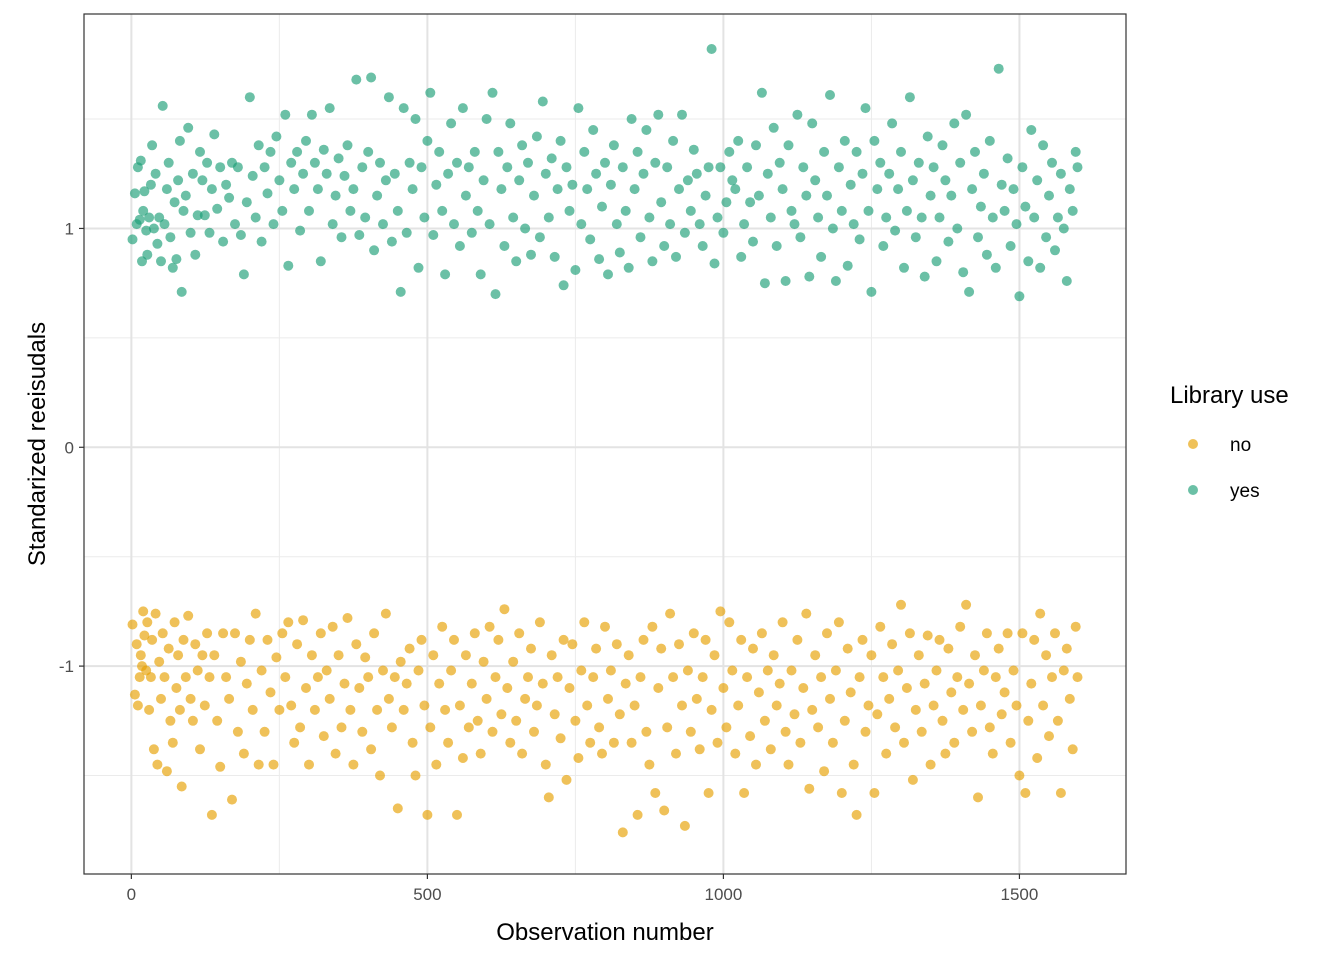  I want to click on legend-key-yes, so click(1193, 490).